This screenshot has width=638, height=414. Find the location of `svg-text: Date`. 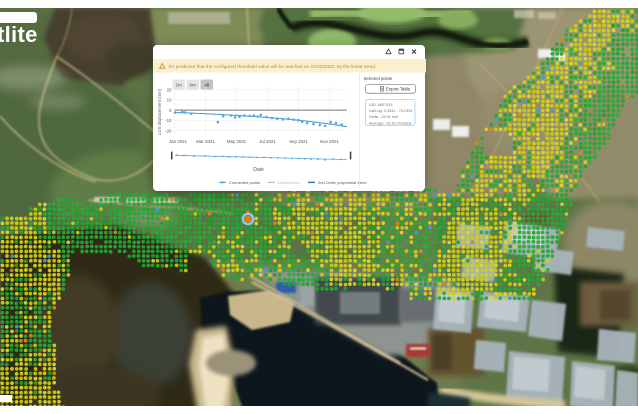

svg-text: Date is located at coordinates (258, 170).